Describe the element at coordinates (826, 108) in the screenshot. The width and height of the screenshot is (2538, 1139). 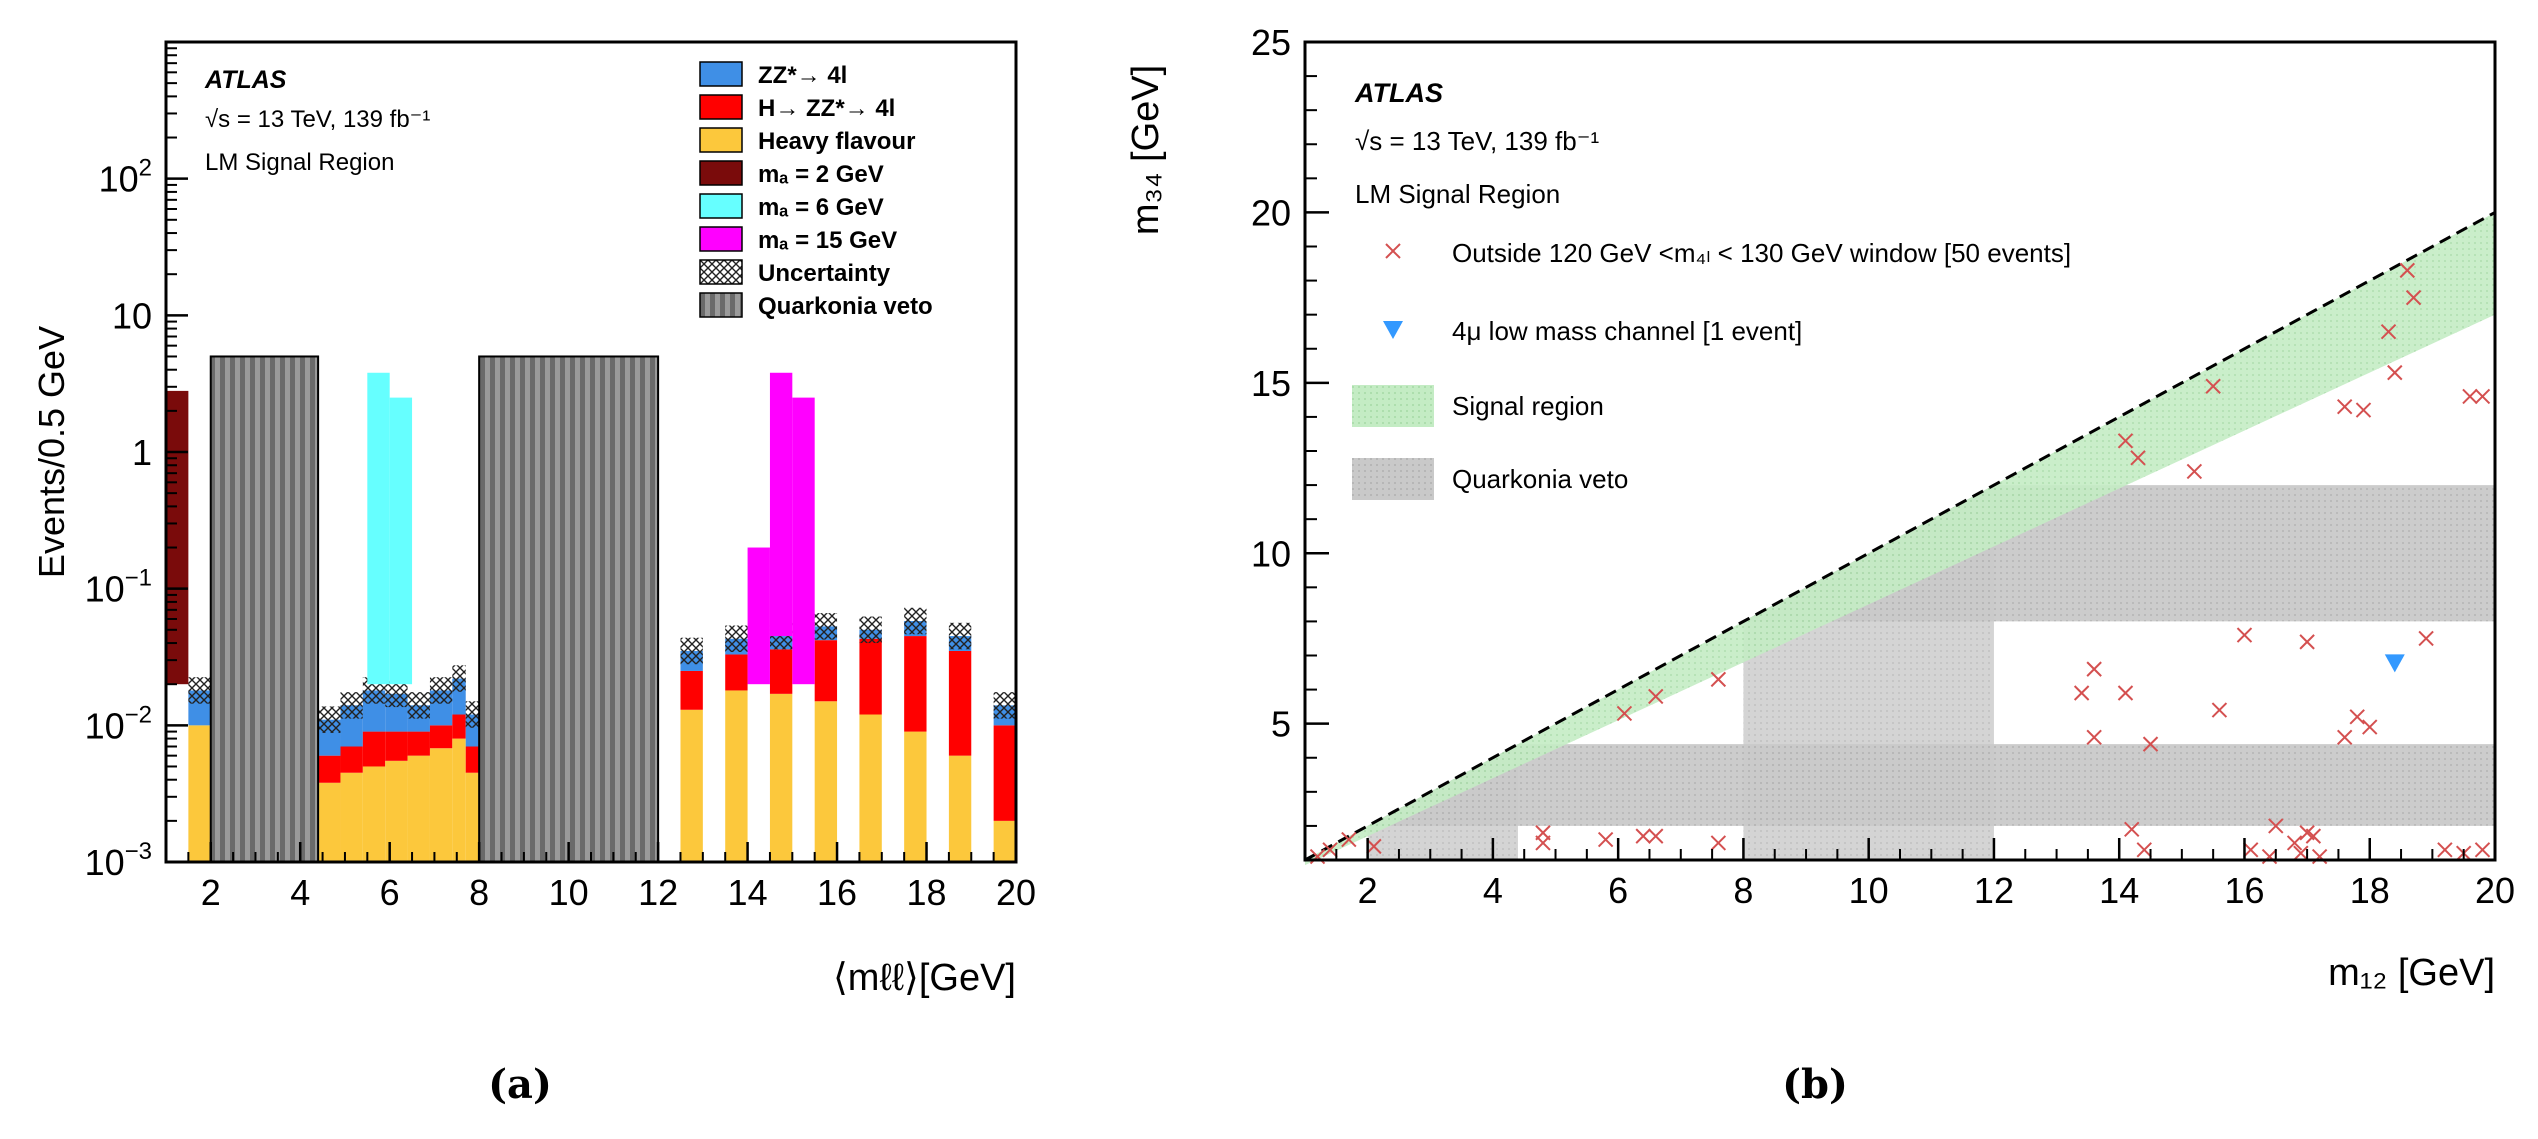
I see `legend-label: H→ ZZ*→ 4l` at that location.